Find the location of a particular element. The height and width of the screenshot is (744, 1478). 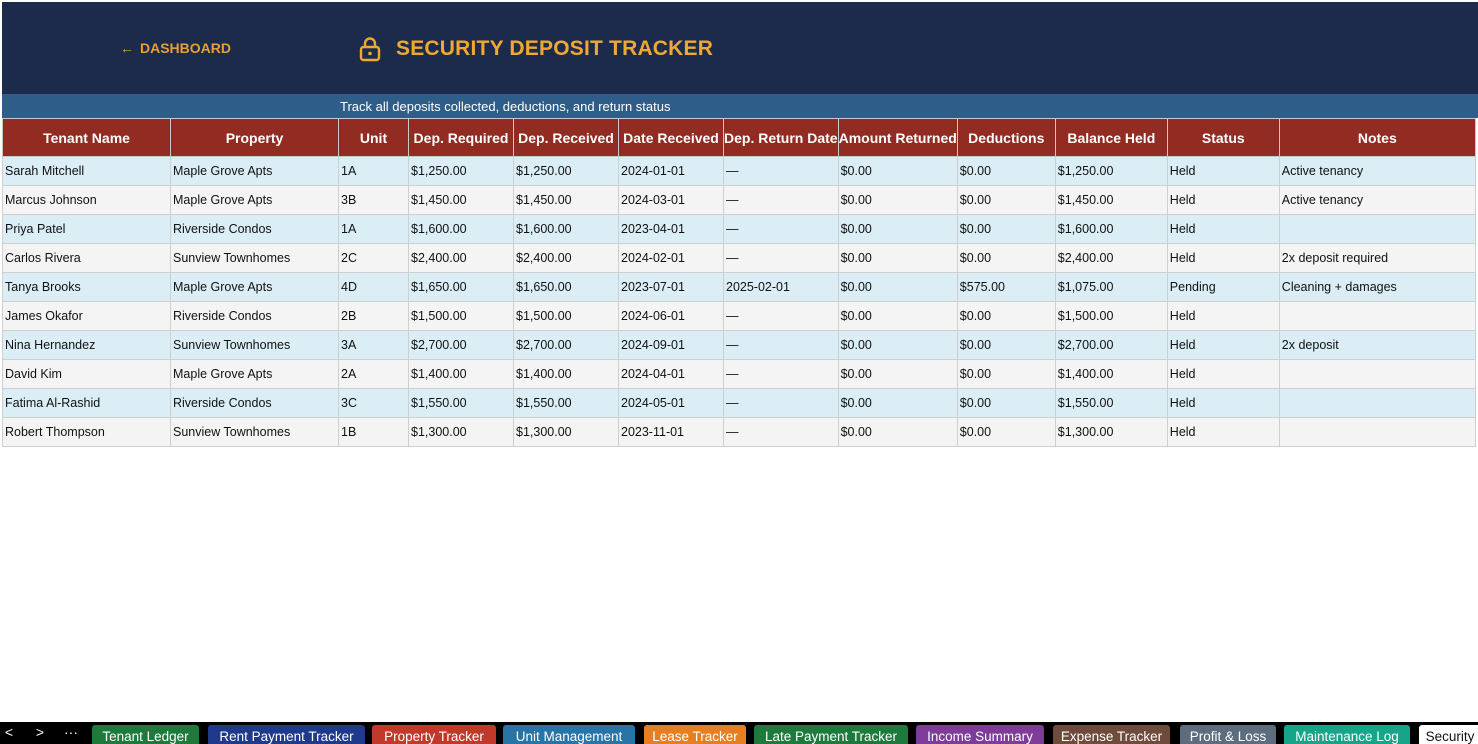

sheet-tab: Rent Payment Tracker is located at coordinates (286, 734).